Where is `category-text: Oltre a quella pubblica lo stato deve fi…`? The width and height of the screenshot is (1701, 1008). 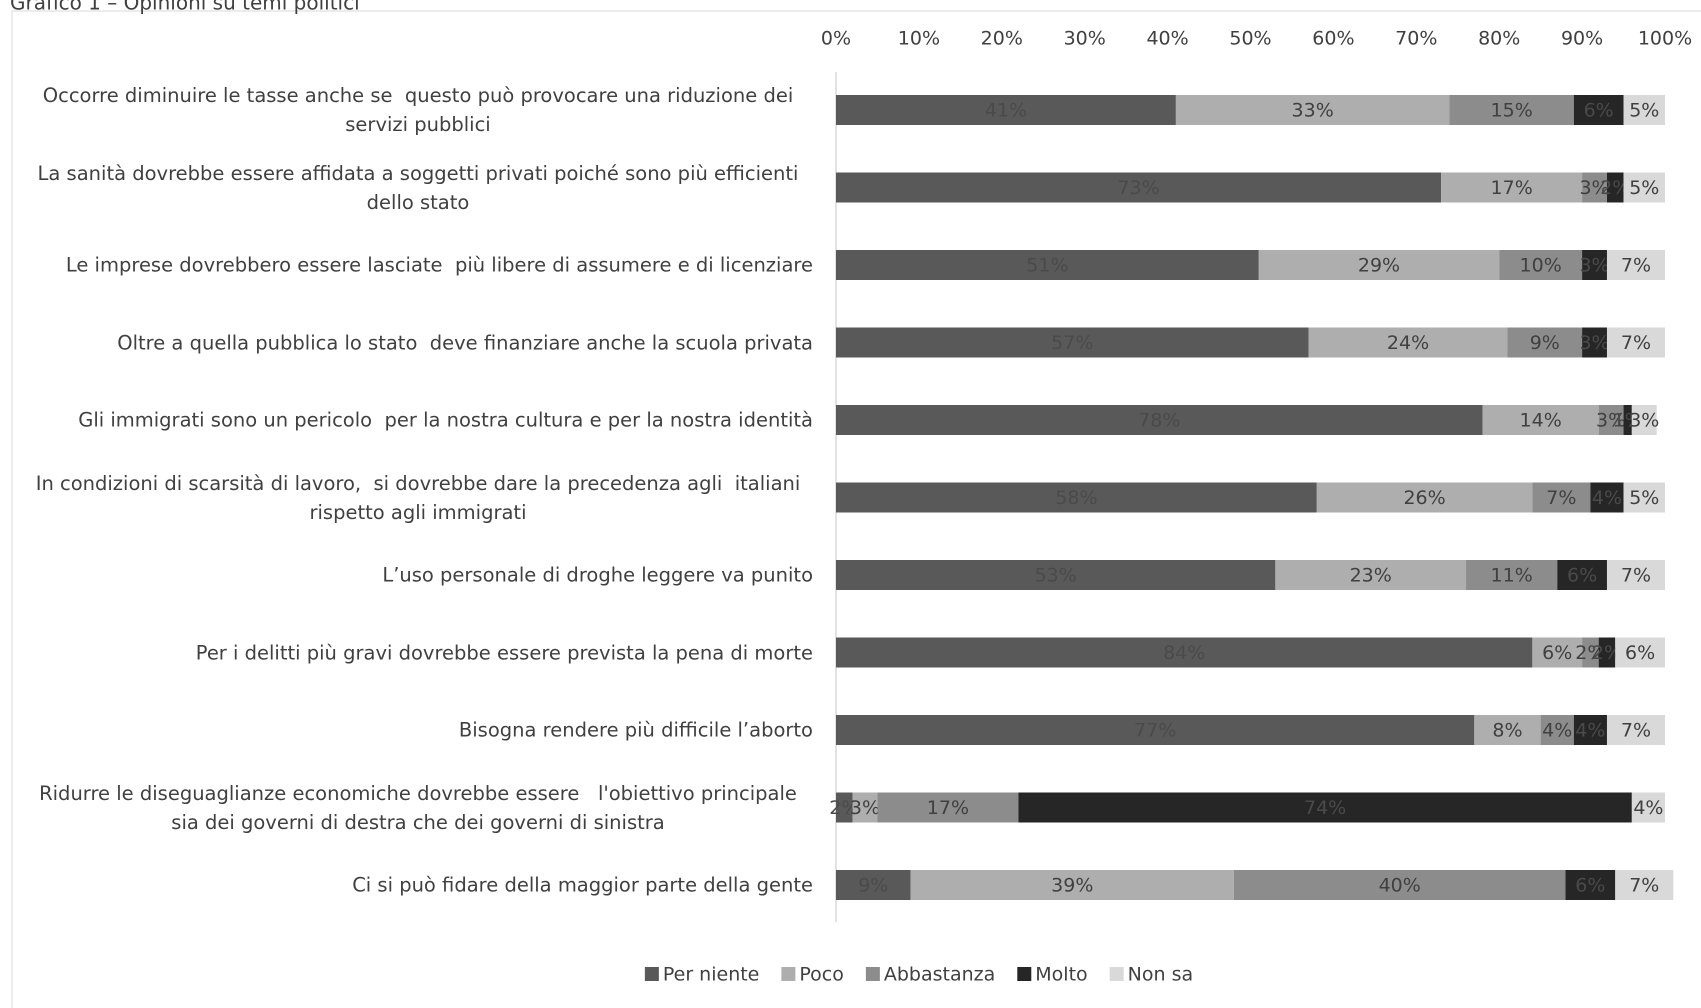 category-text: Oltre a quella pubblica lo stato deve fi… is located at coordinates (465, 342).